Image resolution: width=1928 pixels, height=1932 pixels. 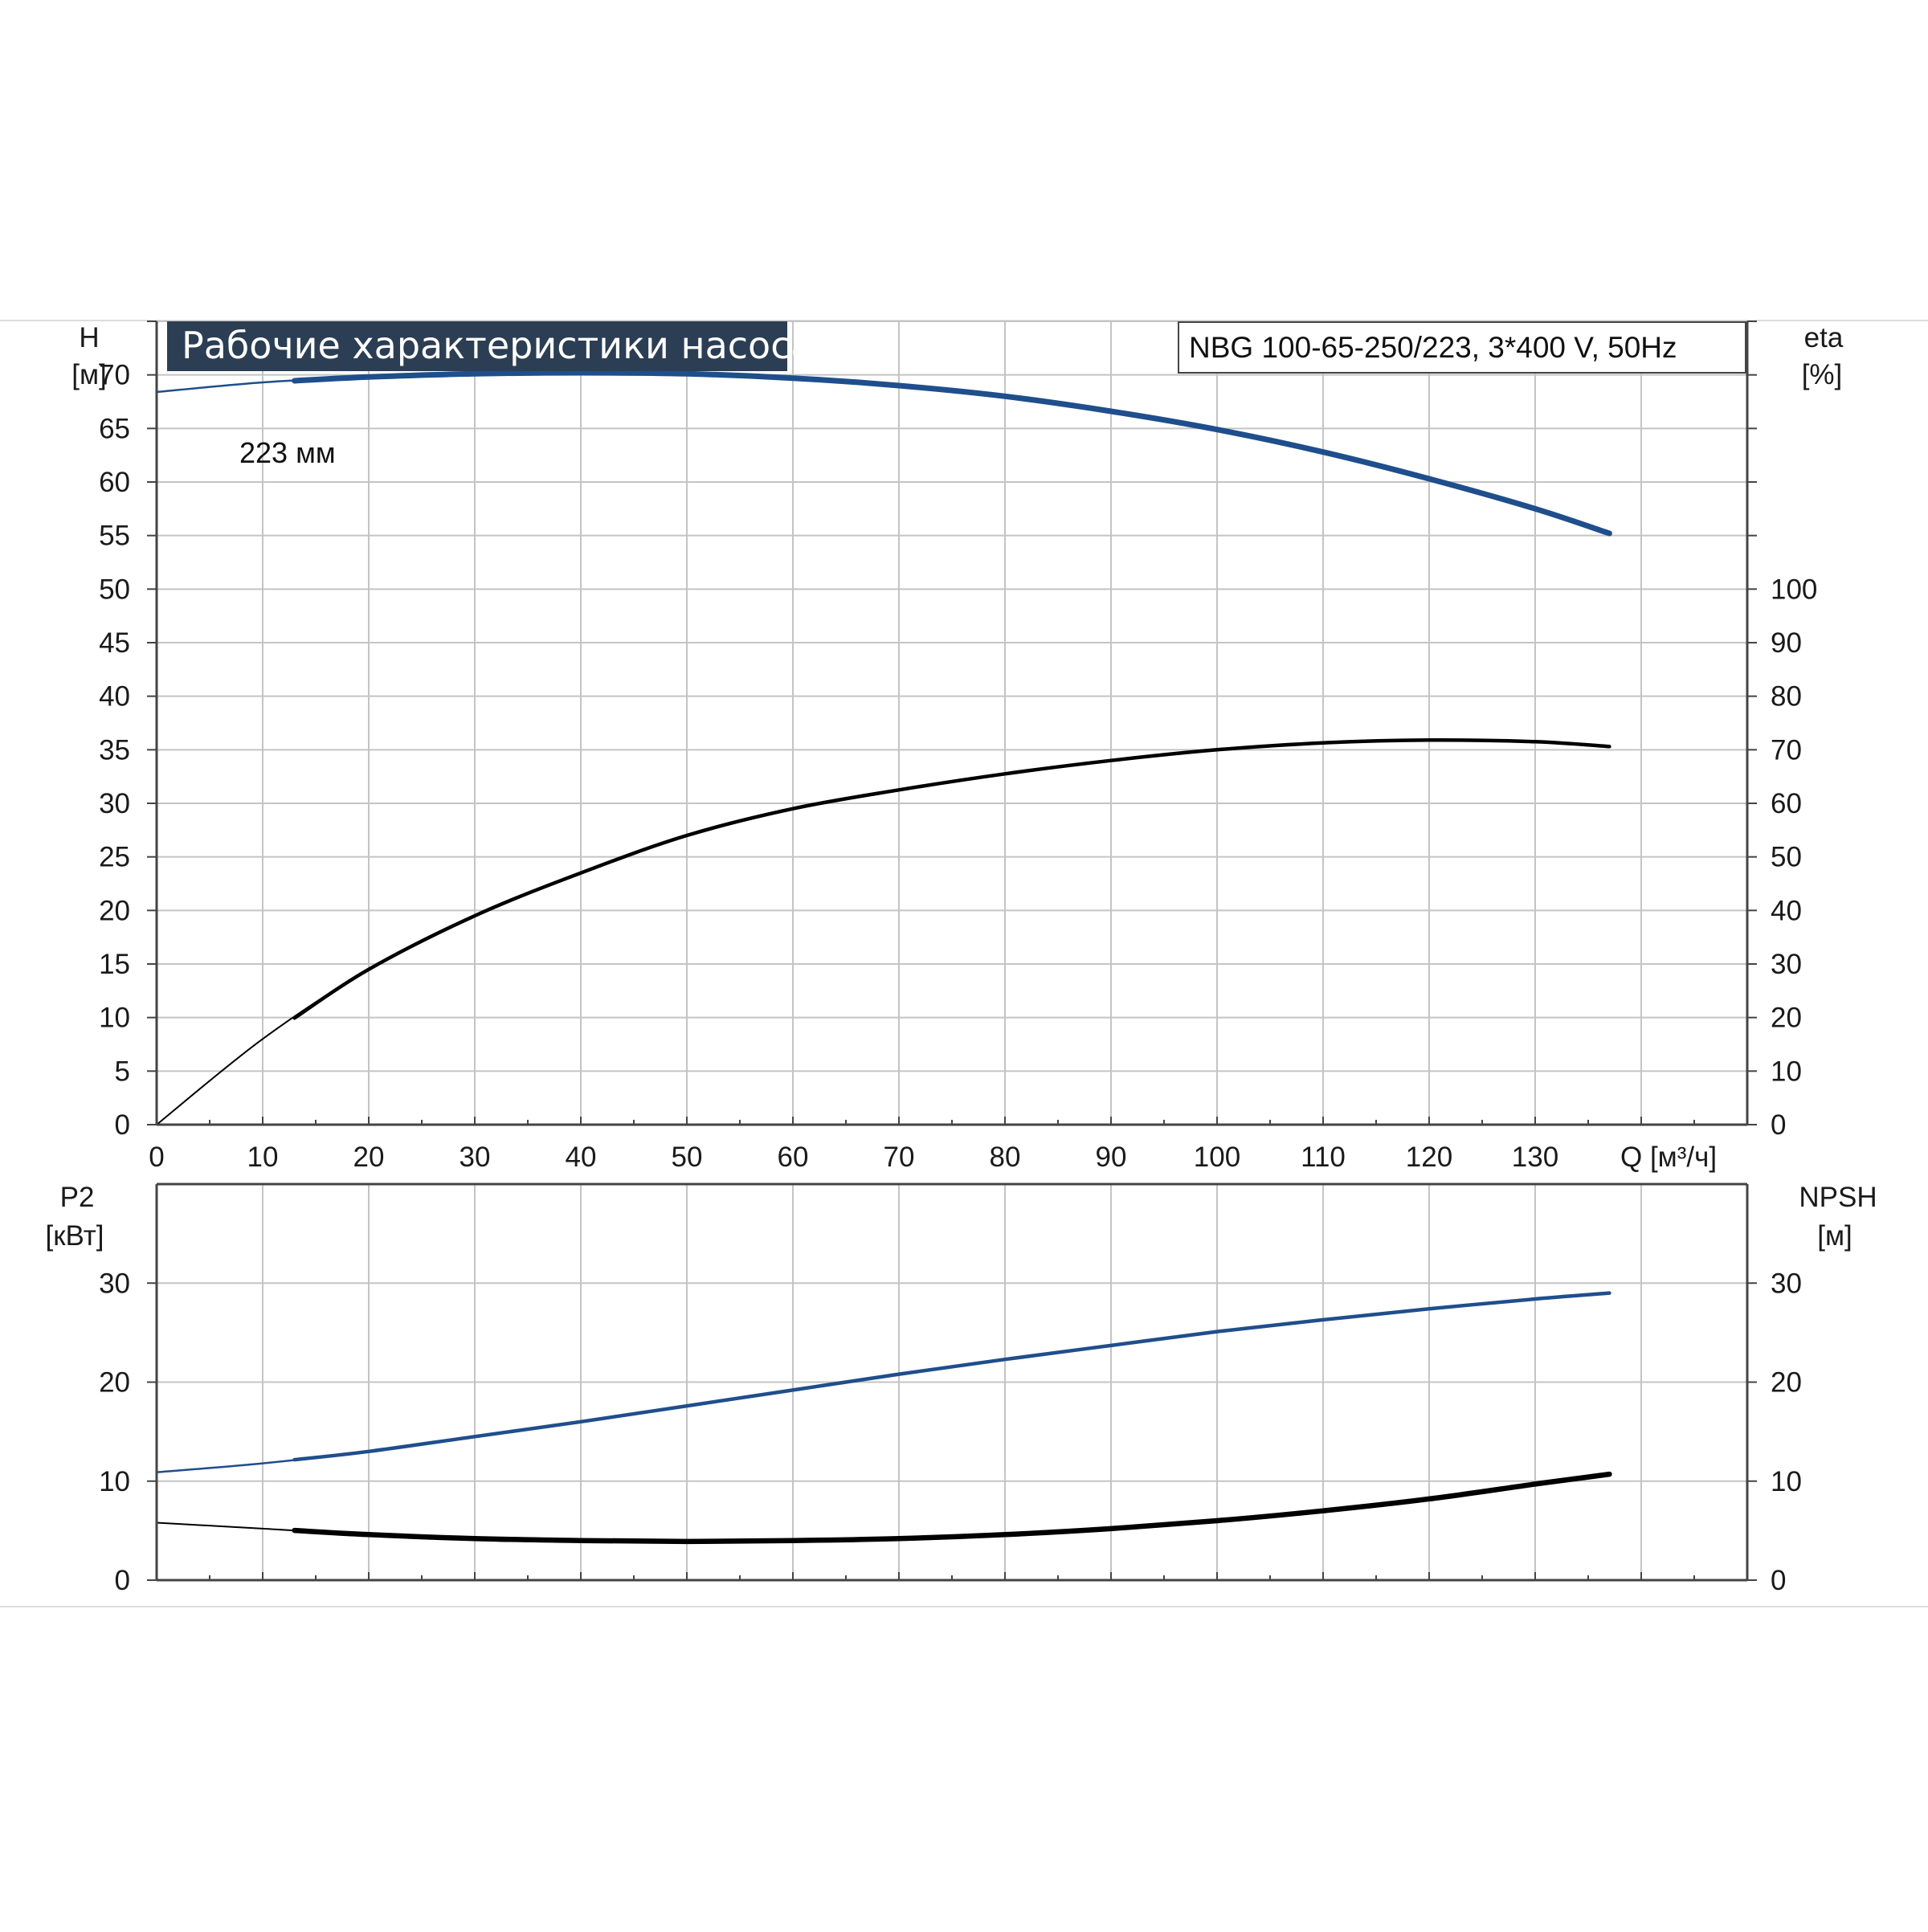 I want to click on upper-right-tick-label: 70, so click(x=1787, y=750).